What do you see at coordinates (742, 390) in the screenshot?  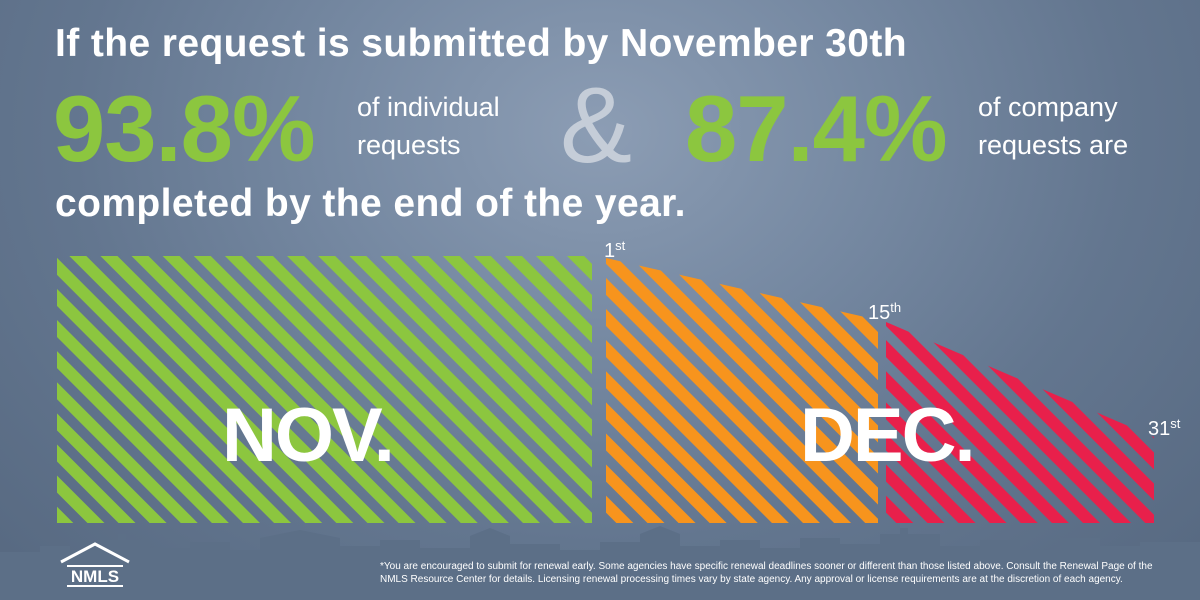 I see `dec-first-half-block` at bounding box center [742, 390].